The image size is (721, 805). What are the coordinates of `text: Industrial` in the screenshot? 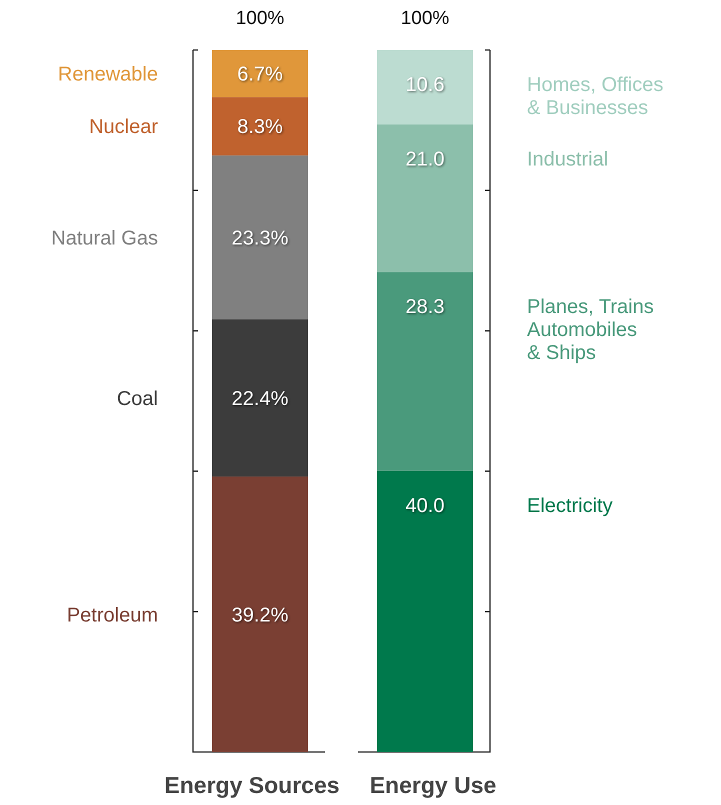 It's located at (567, 159).